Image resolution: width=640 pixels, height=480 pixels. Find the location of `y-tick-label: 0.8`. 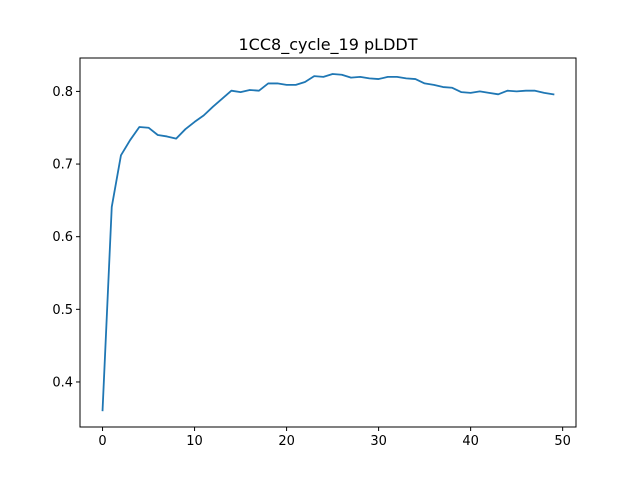

y-tick-label: 0.8 is located at coordinates (62, 92).